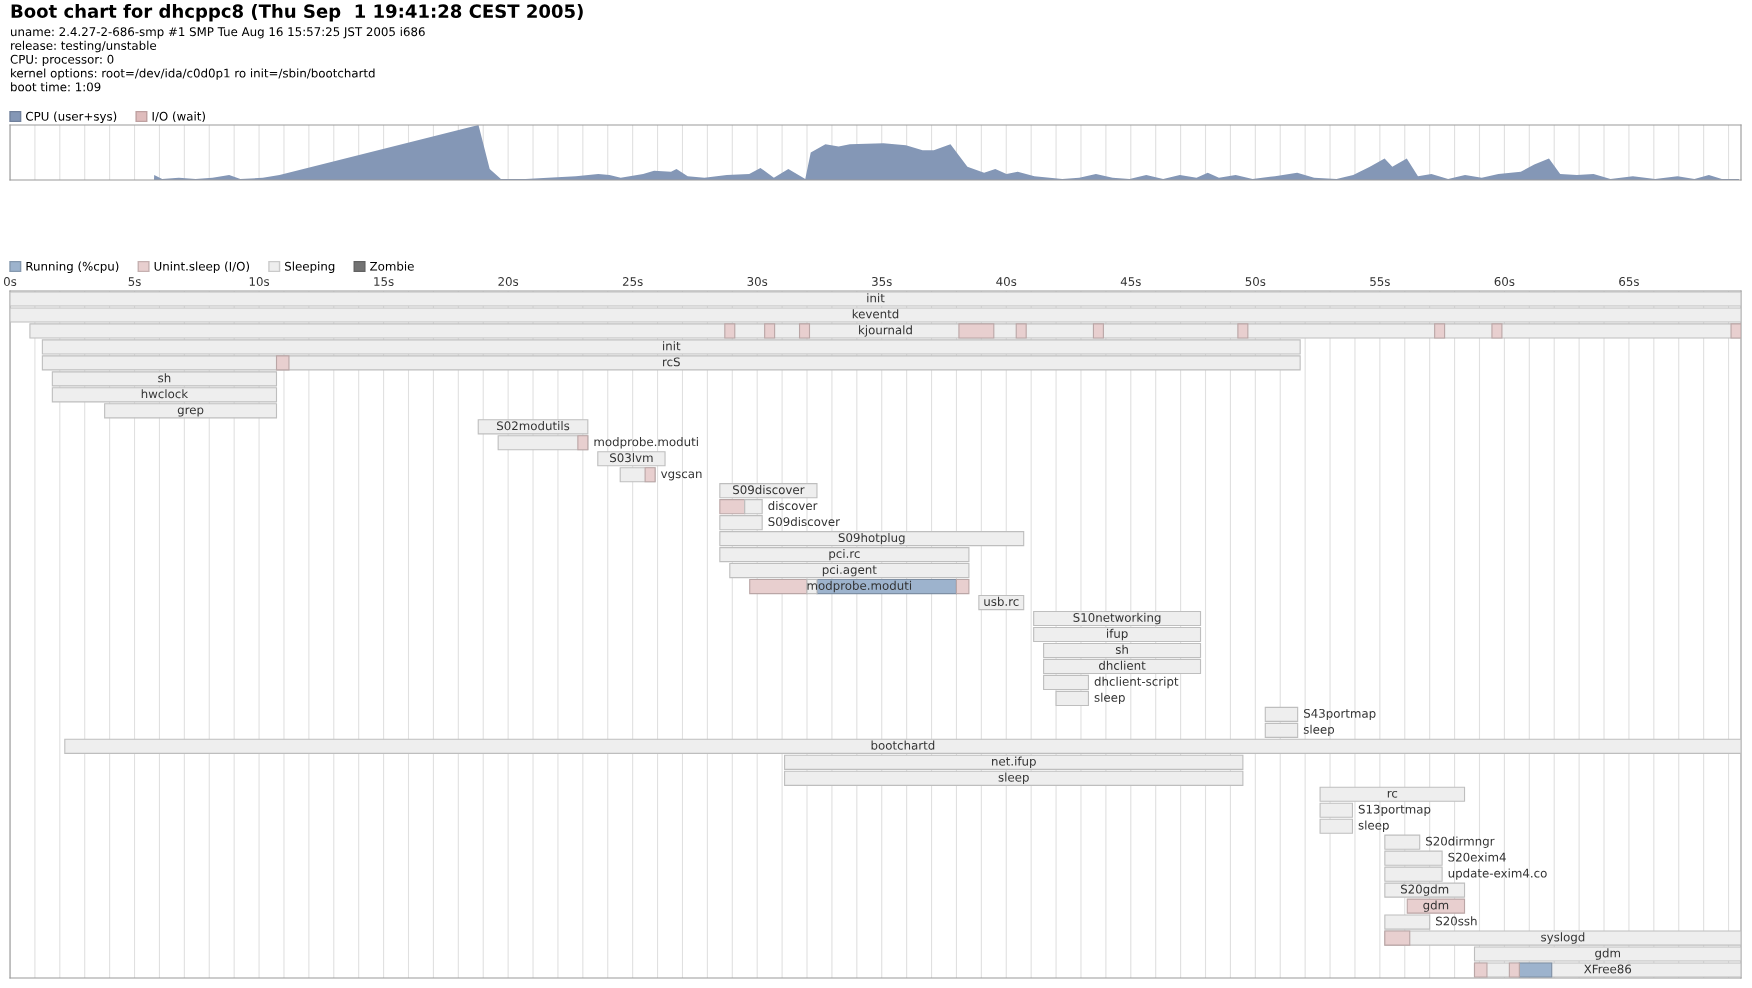  Describe the element at coordinates (681, 476) in the screenshot. I see `category-label: vgscan` at that location.